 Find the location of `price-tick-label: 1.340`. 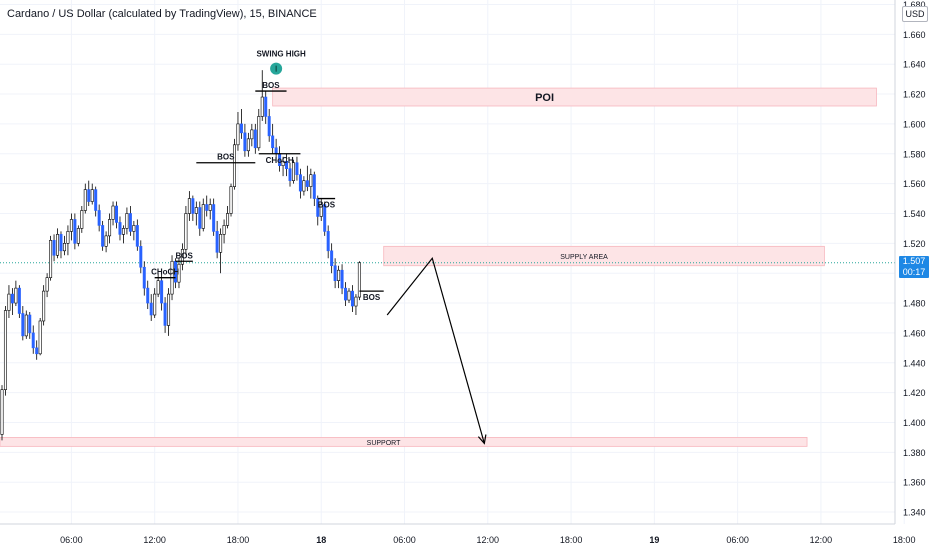

price-tick-label: 1.340 is located at coordinates (914, 513).